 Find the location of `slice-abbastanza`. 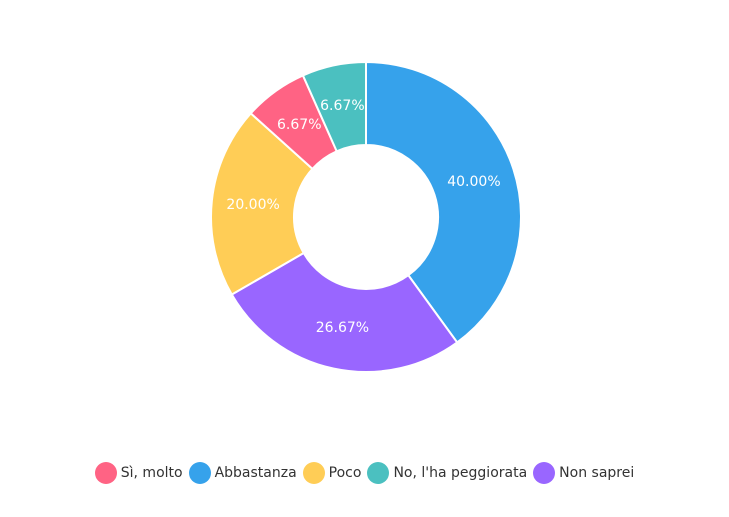

slice-abbastanza is located at coordinates (443, 202).